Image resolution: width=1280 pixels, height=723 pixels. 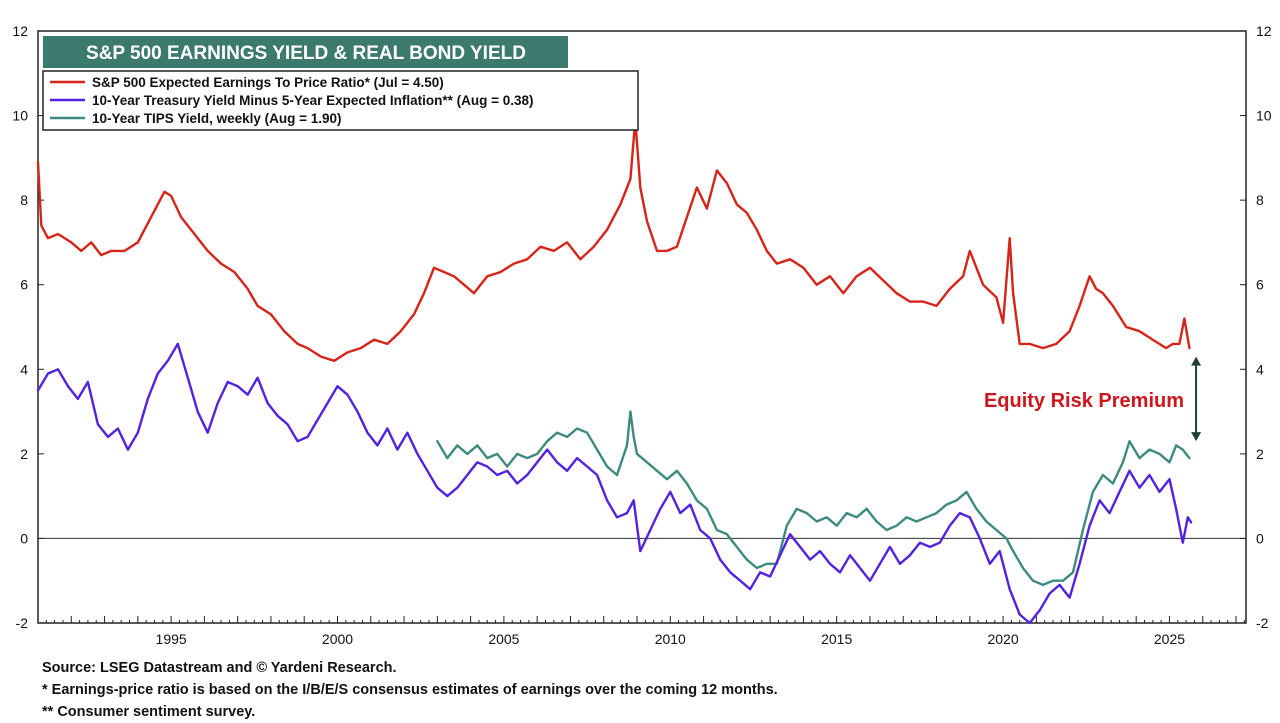 I want to click on y-tick-label-left: 2, so click(x=24, y=454).